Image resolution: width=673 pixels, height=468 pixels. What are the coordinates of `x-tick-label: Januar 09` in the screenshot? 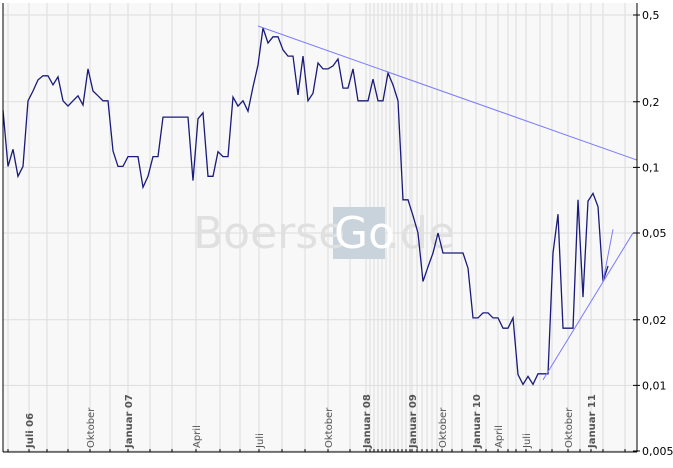 It's located at (413, 421).